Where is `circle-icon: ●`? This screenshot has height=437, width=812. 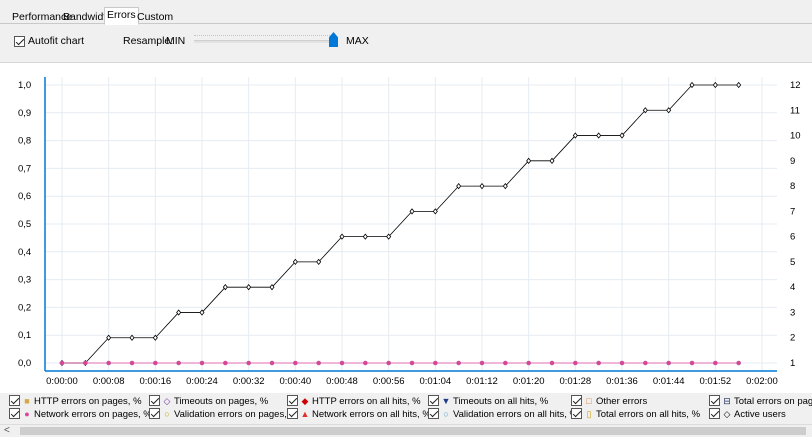 circle-icon: ● is located at coordinates (27, 414).